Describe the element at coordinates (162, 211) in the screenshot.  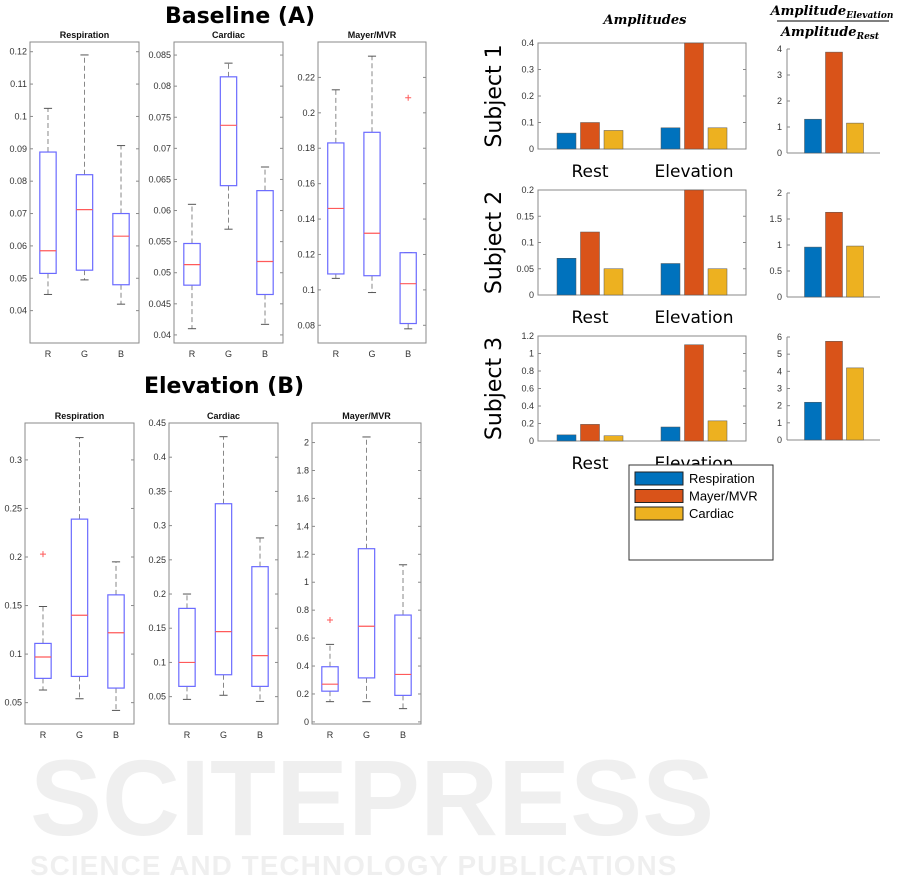
I see `y-tick-label: 0.06` at that location.